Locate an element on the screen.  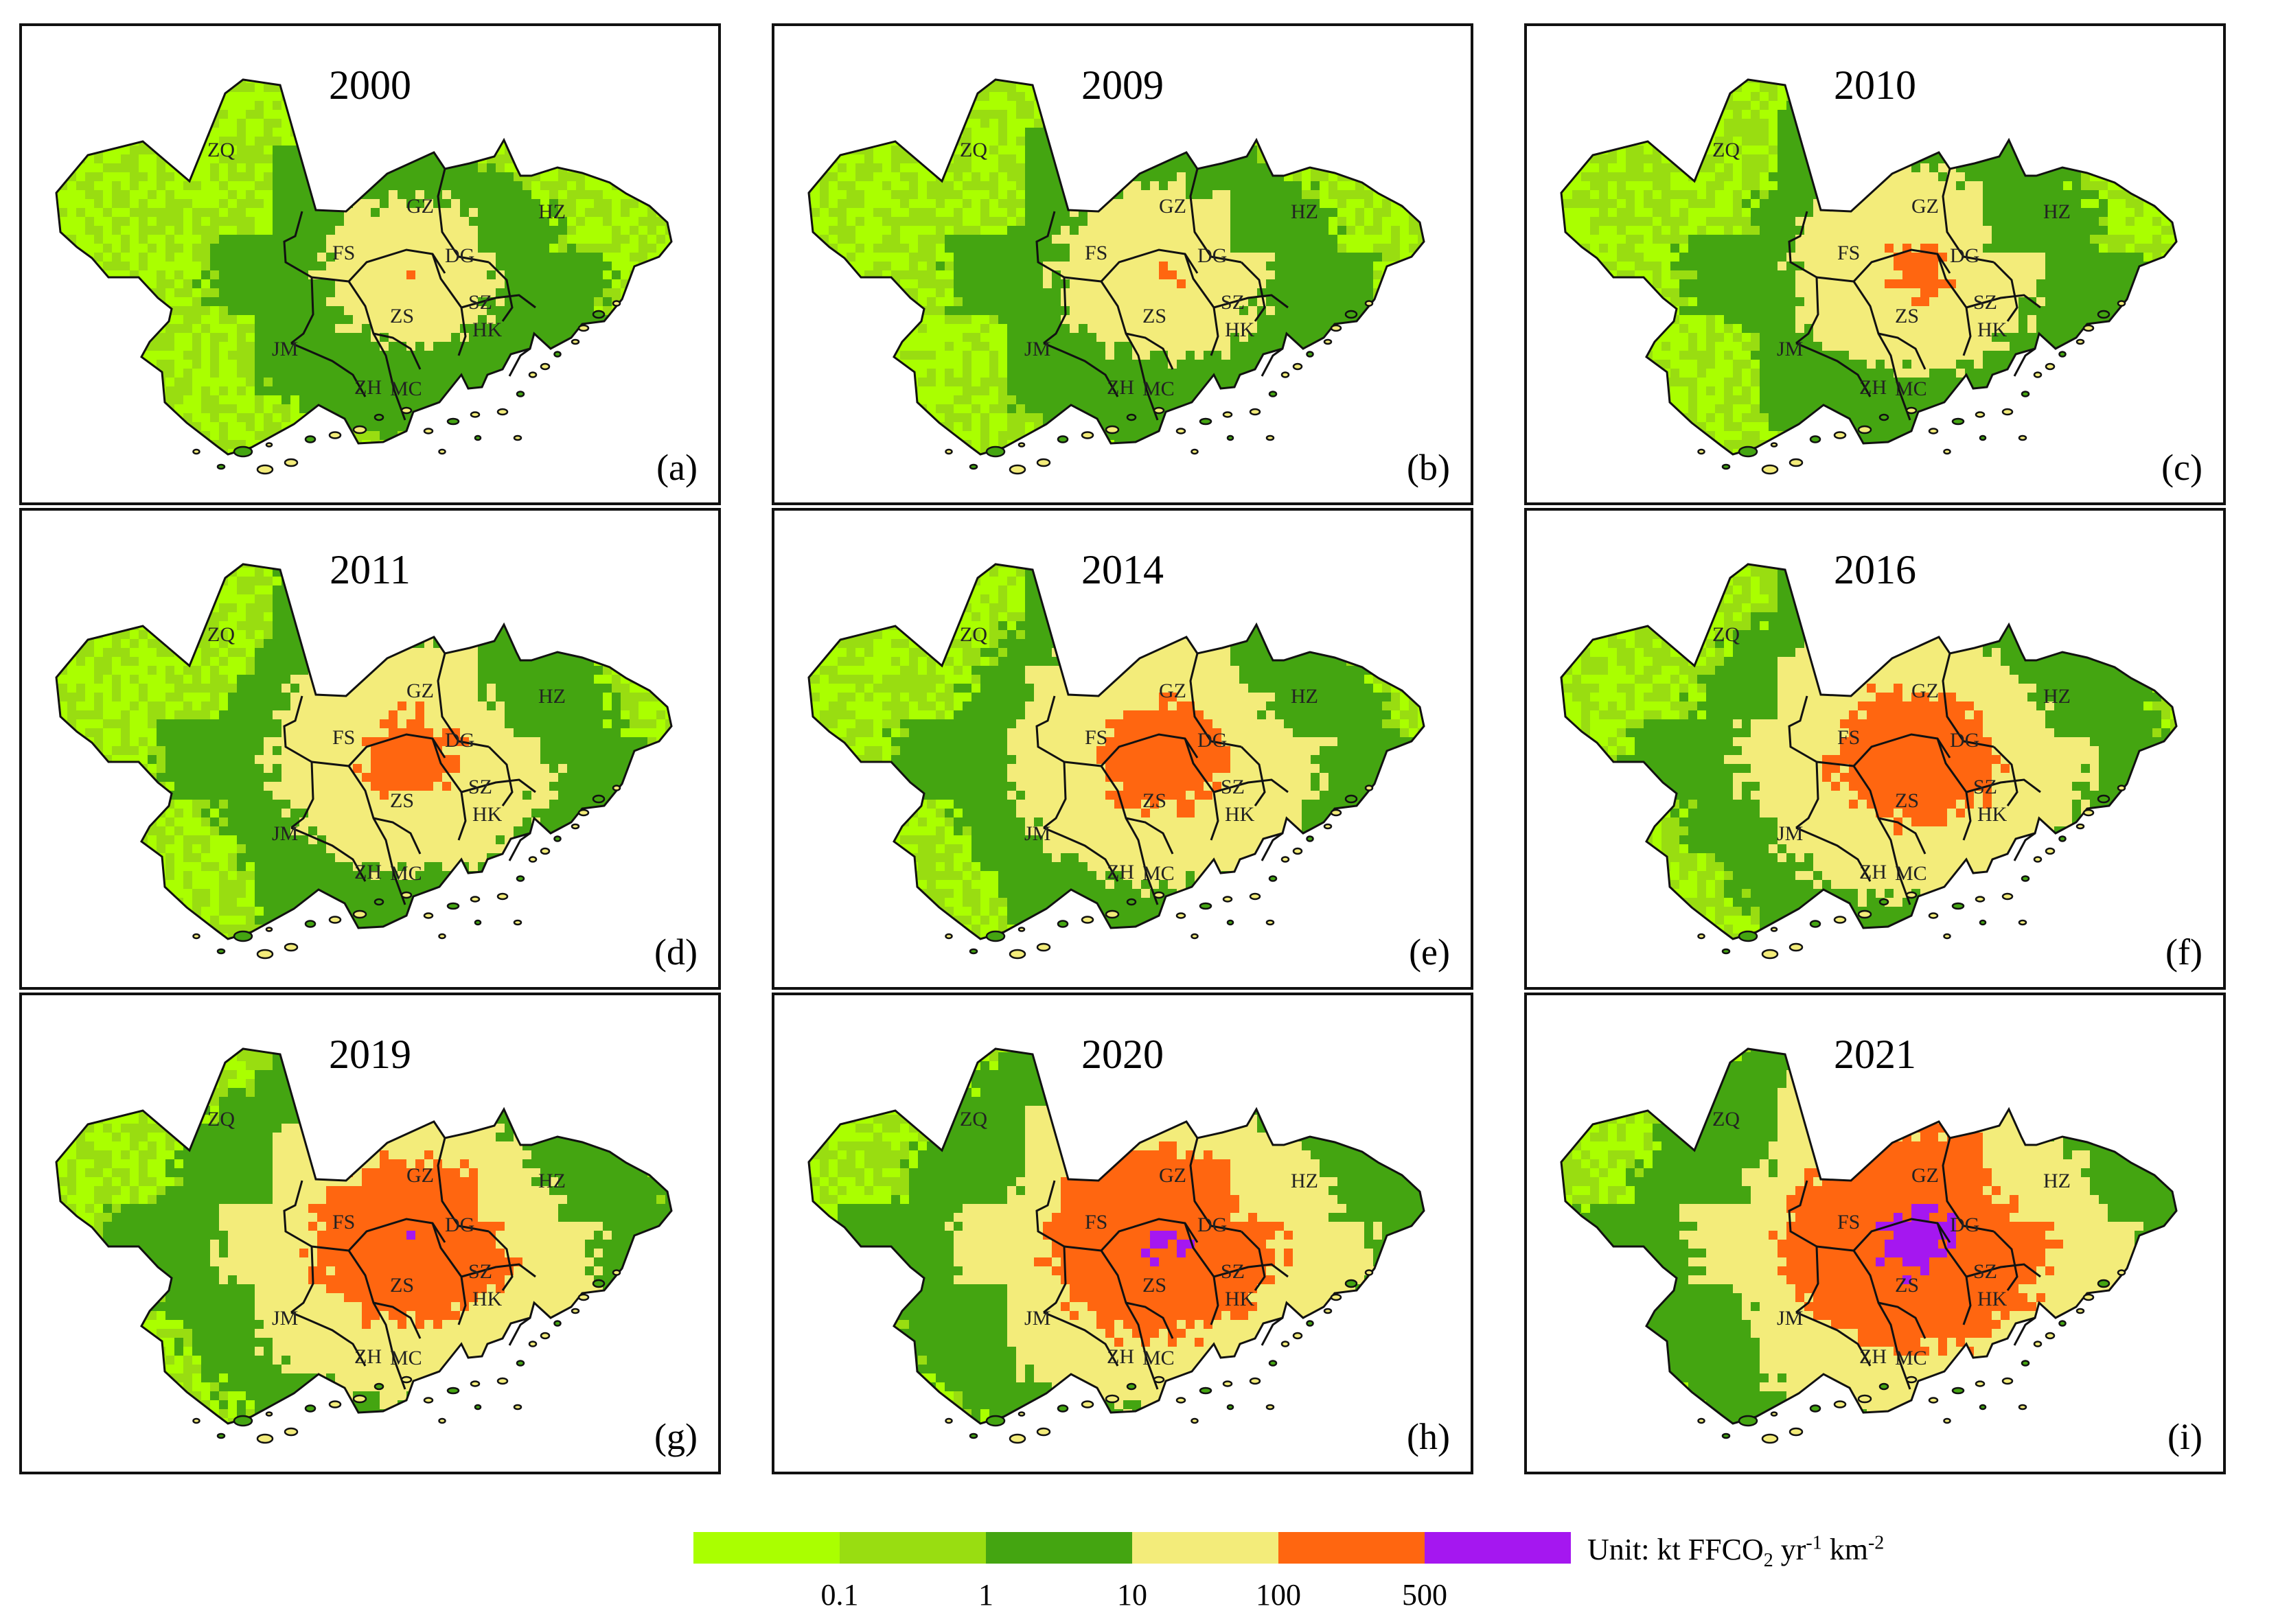
panel-year-title: 2000 is located at coordinates (370, 85).